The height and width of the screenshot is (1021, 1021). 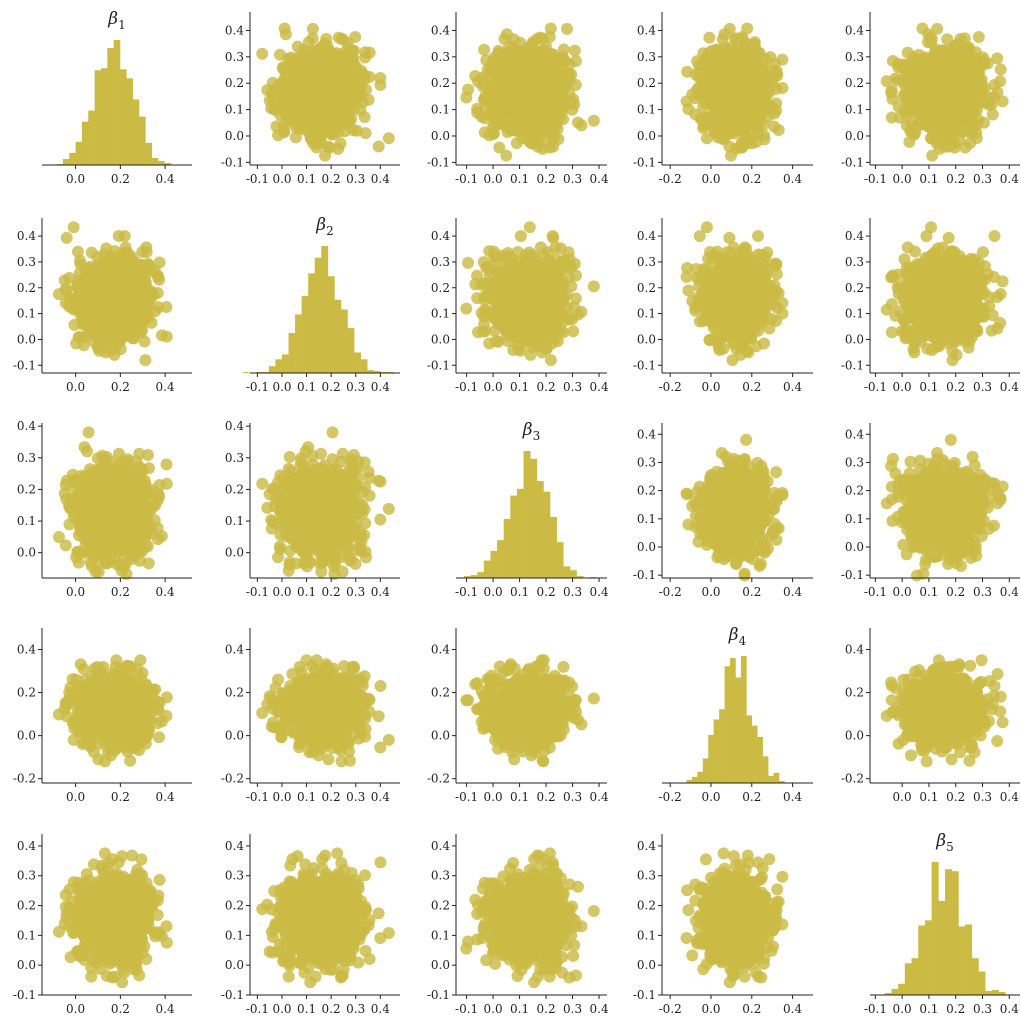 What do you see at coordinates (854, 83) in the screenshot?
I see `y-tick-label: 0.2` at bounding box center [854, 83].